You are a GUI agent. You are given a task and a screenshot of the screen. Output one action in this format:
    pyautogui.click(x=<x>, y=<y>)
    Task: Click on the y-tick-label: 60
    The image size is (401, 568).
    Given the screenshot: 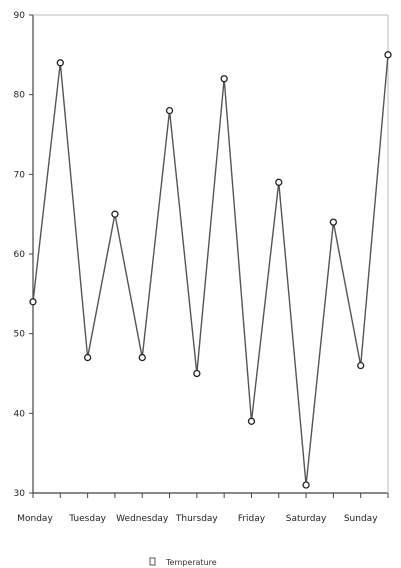 What is the action you would take?
    pyautogui.click(x=20, y=255)
    